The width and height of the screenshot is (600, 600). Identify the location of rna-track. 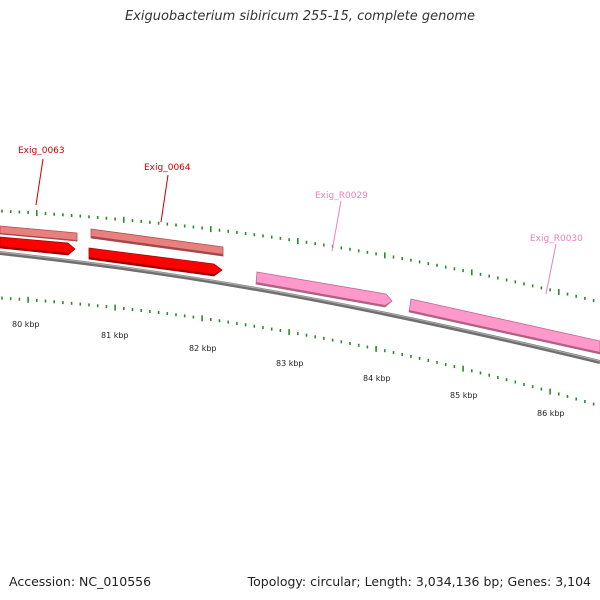
(427, 313).